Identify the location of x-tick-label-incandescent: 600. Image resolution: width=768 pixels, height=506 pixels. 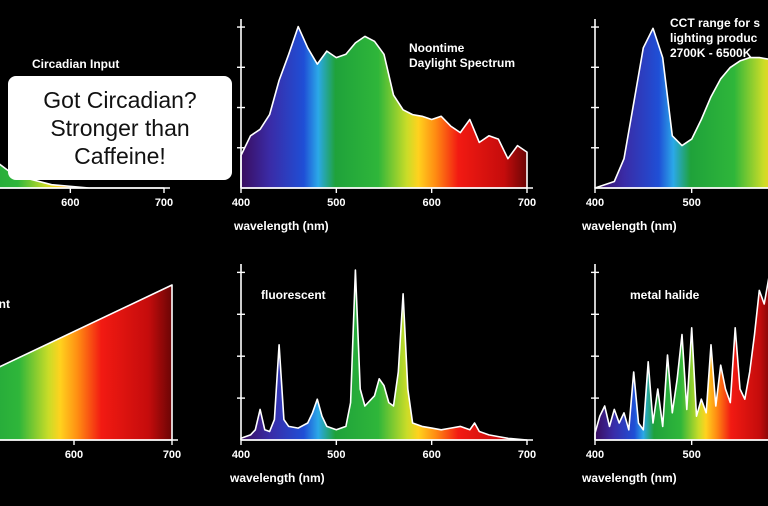
(74, 455).